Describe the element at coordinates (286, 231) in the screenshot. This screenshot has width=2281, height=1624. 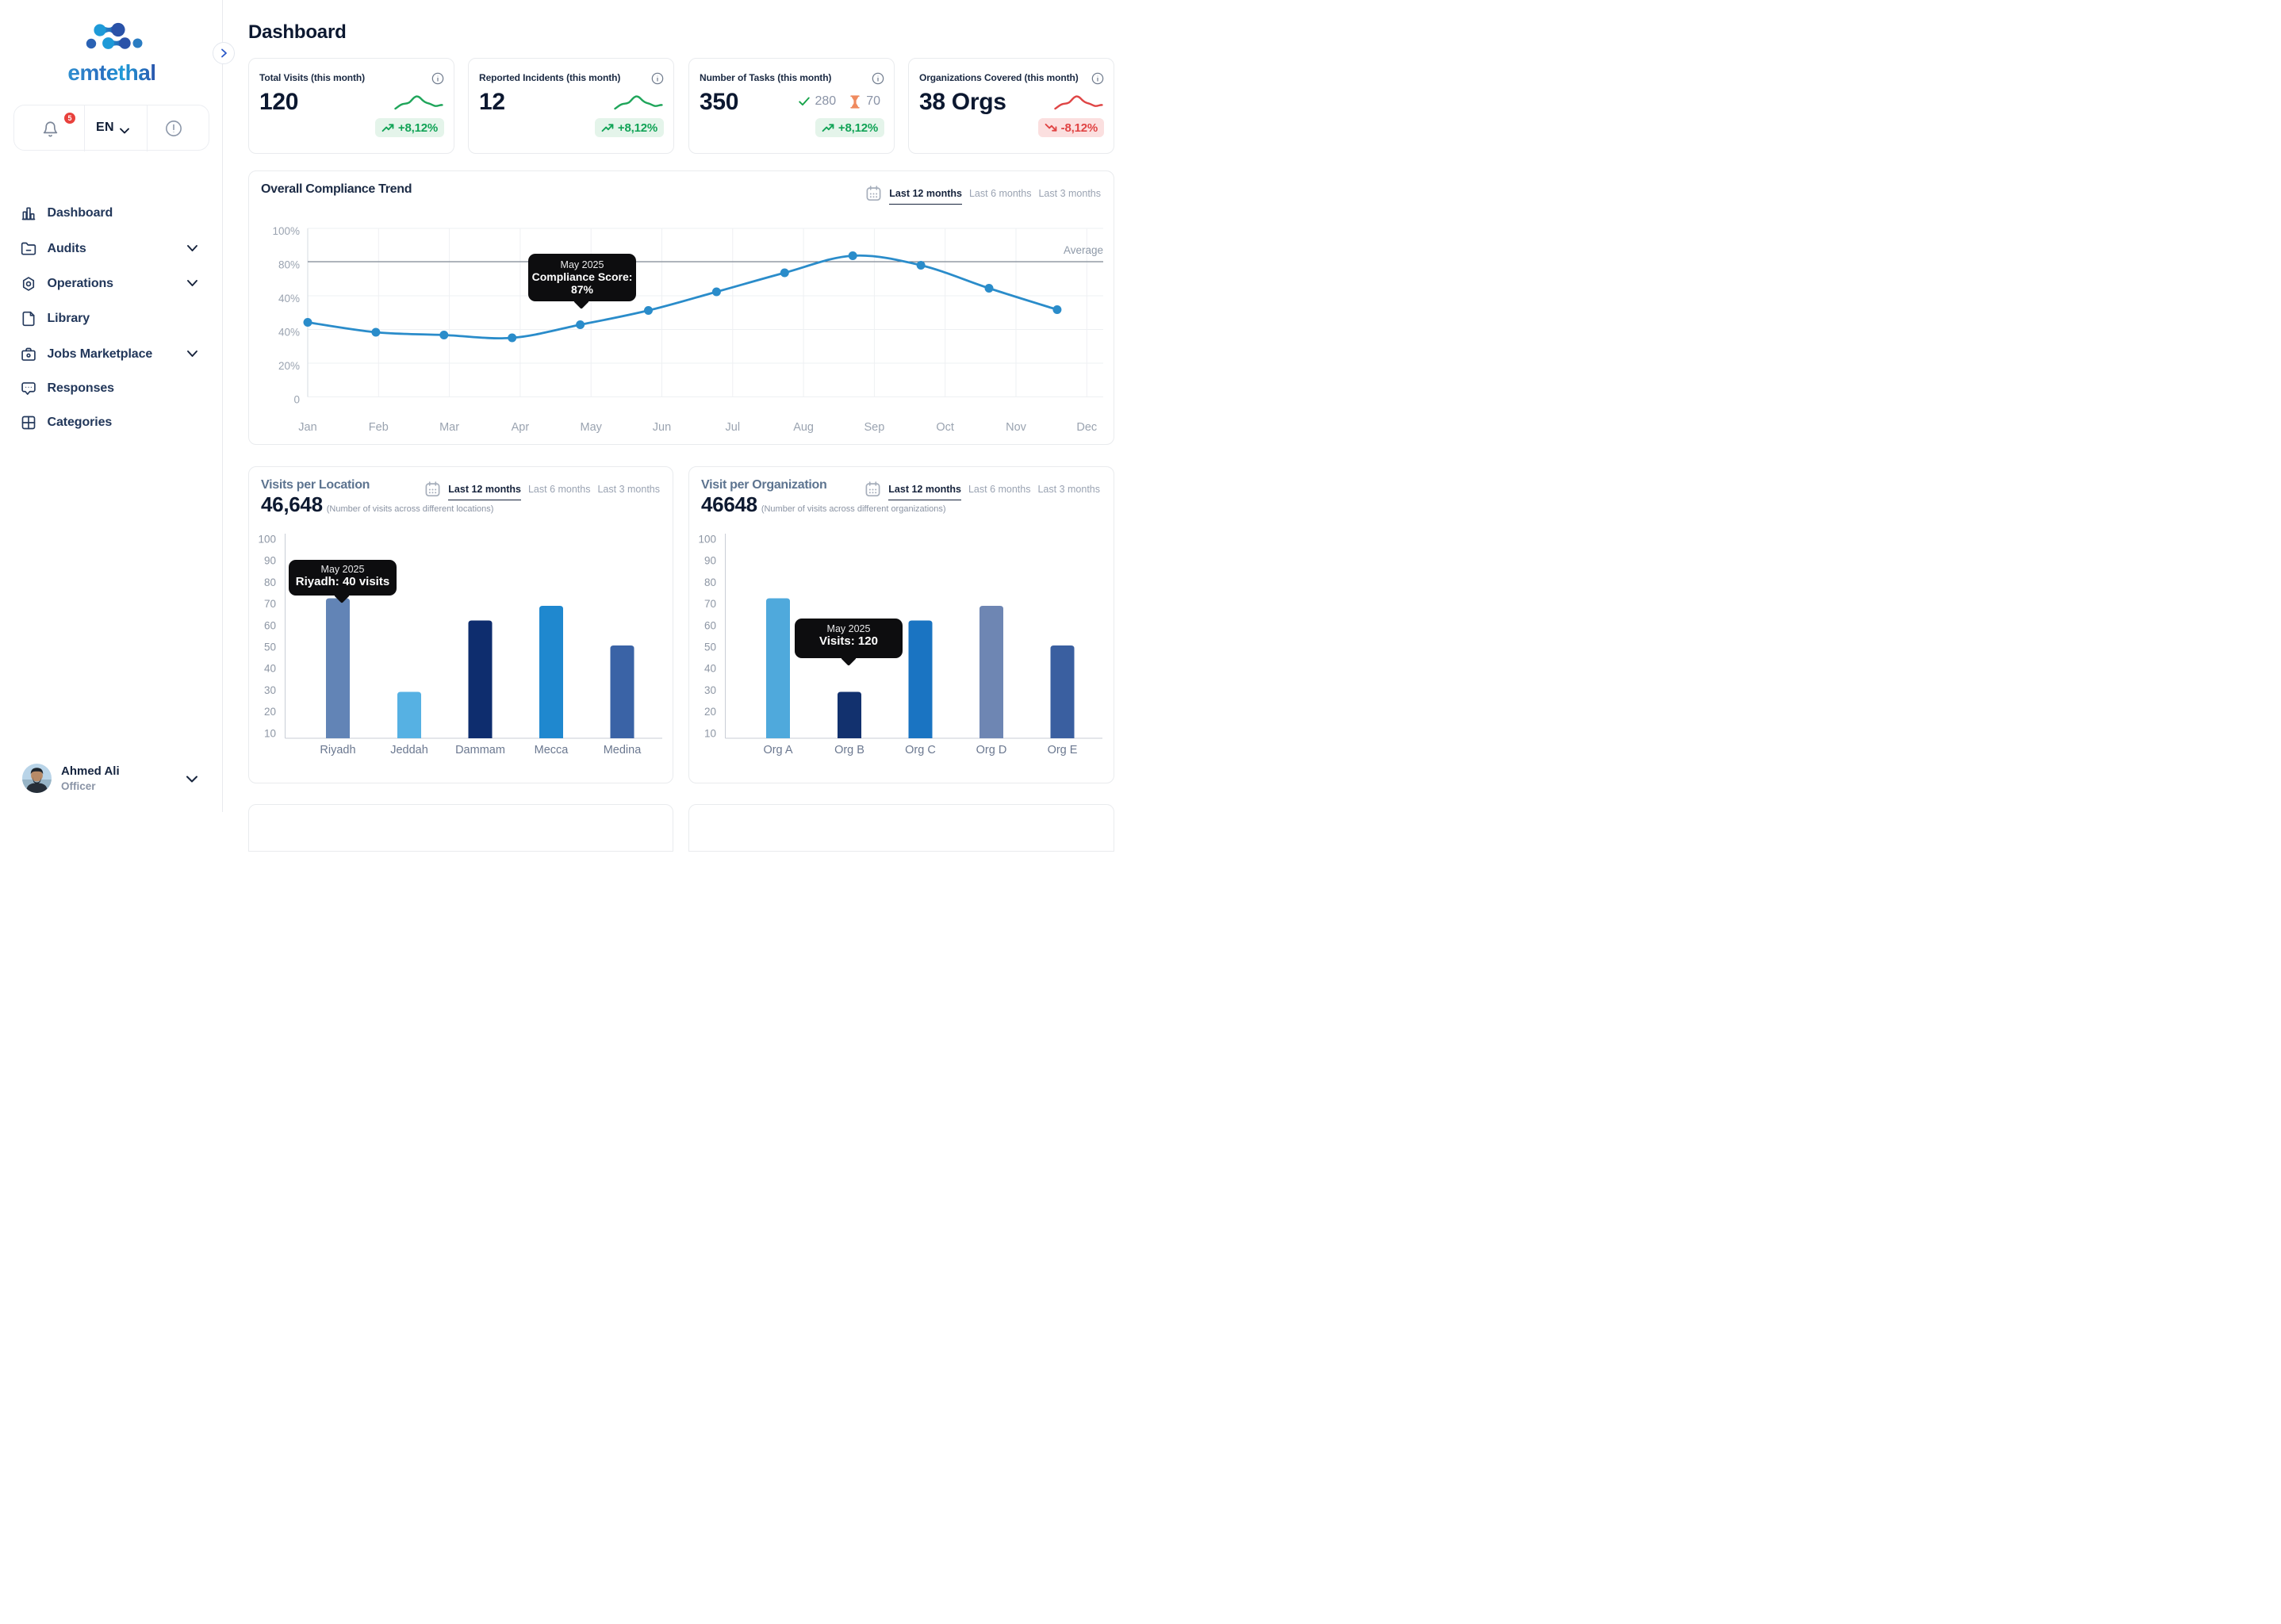
I see `svg-text: 100%` at that location.